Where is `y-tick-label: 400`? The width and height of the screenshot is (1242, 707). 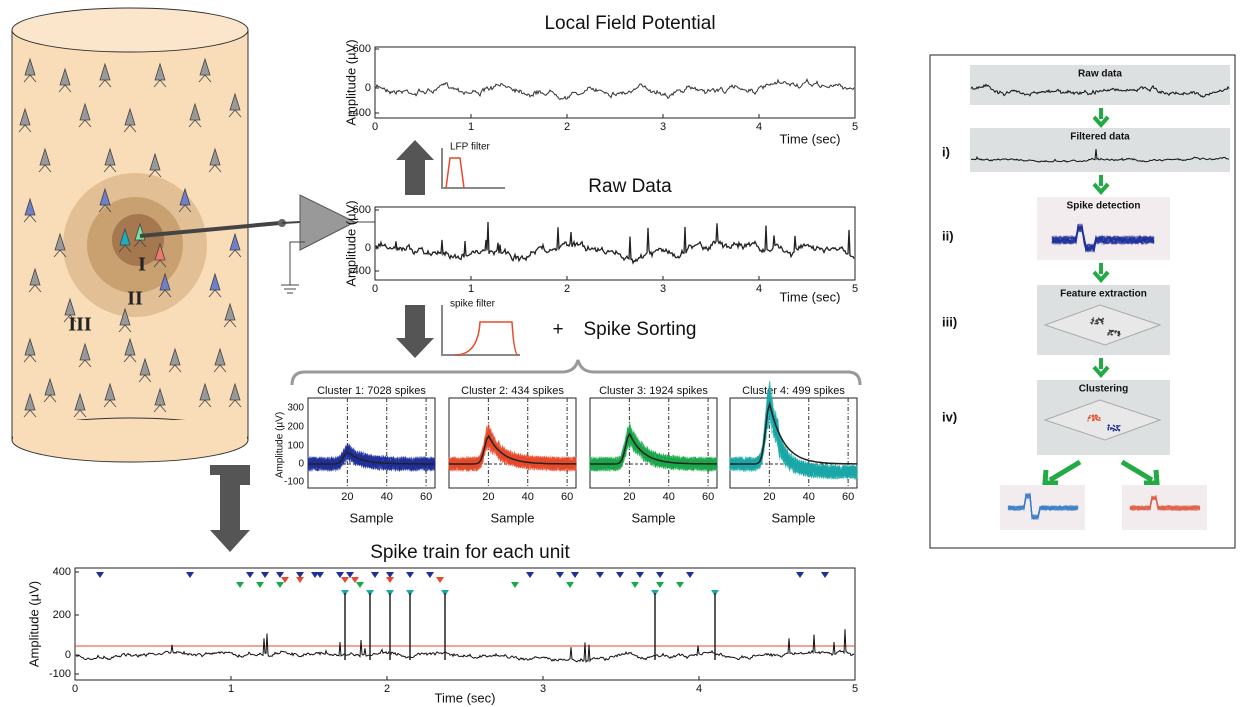
y-tick-label: 400 is located at coordinates (62, 572).